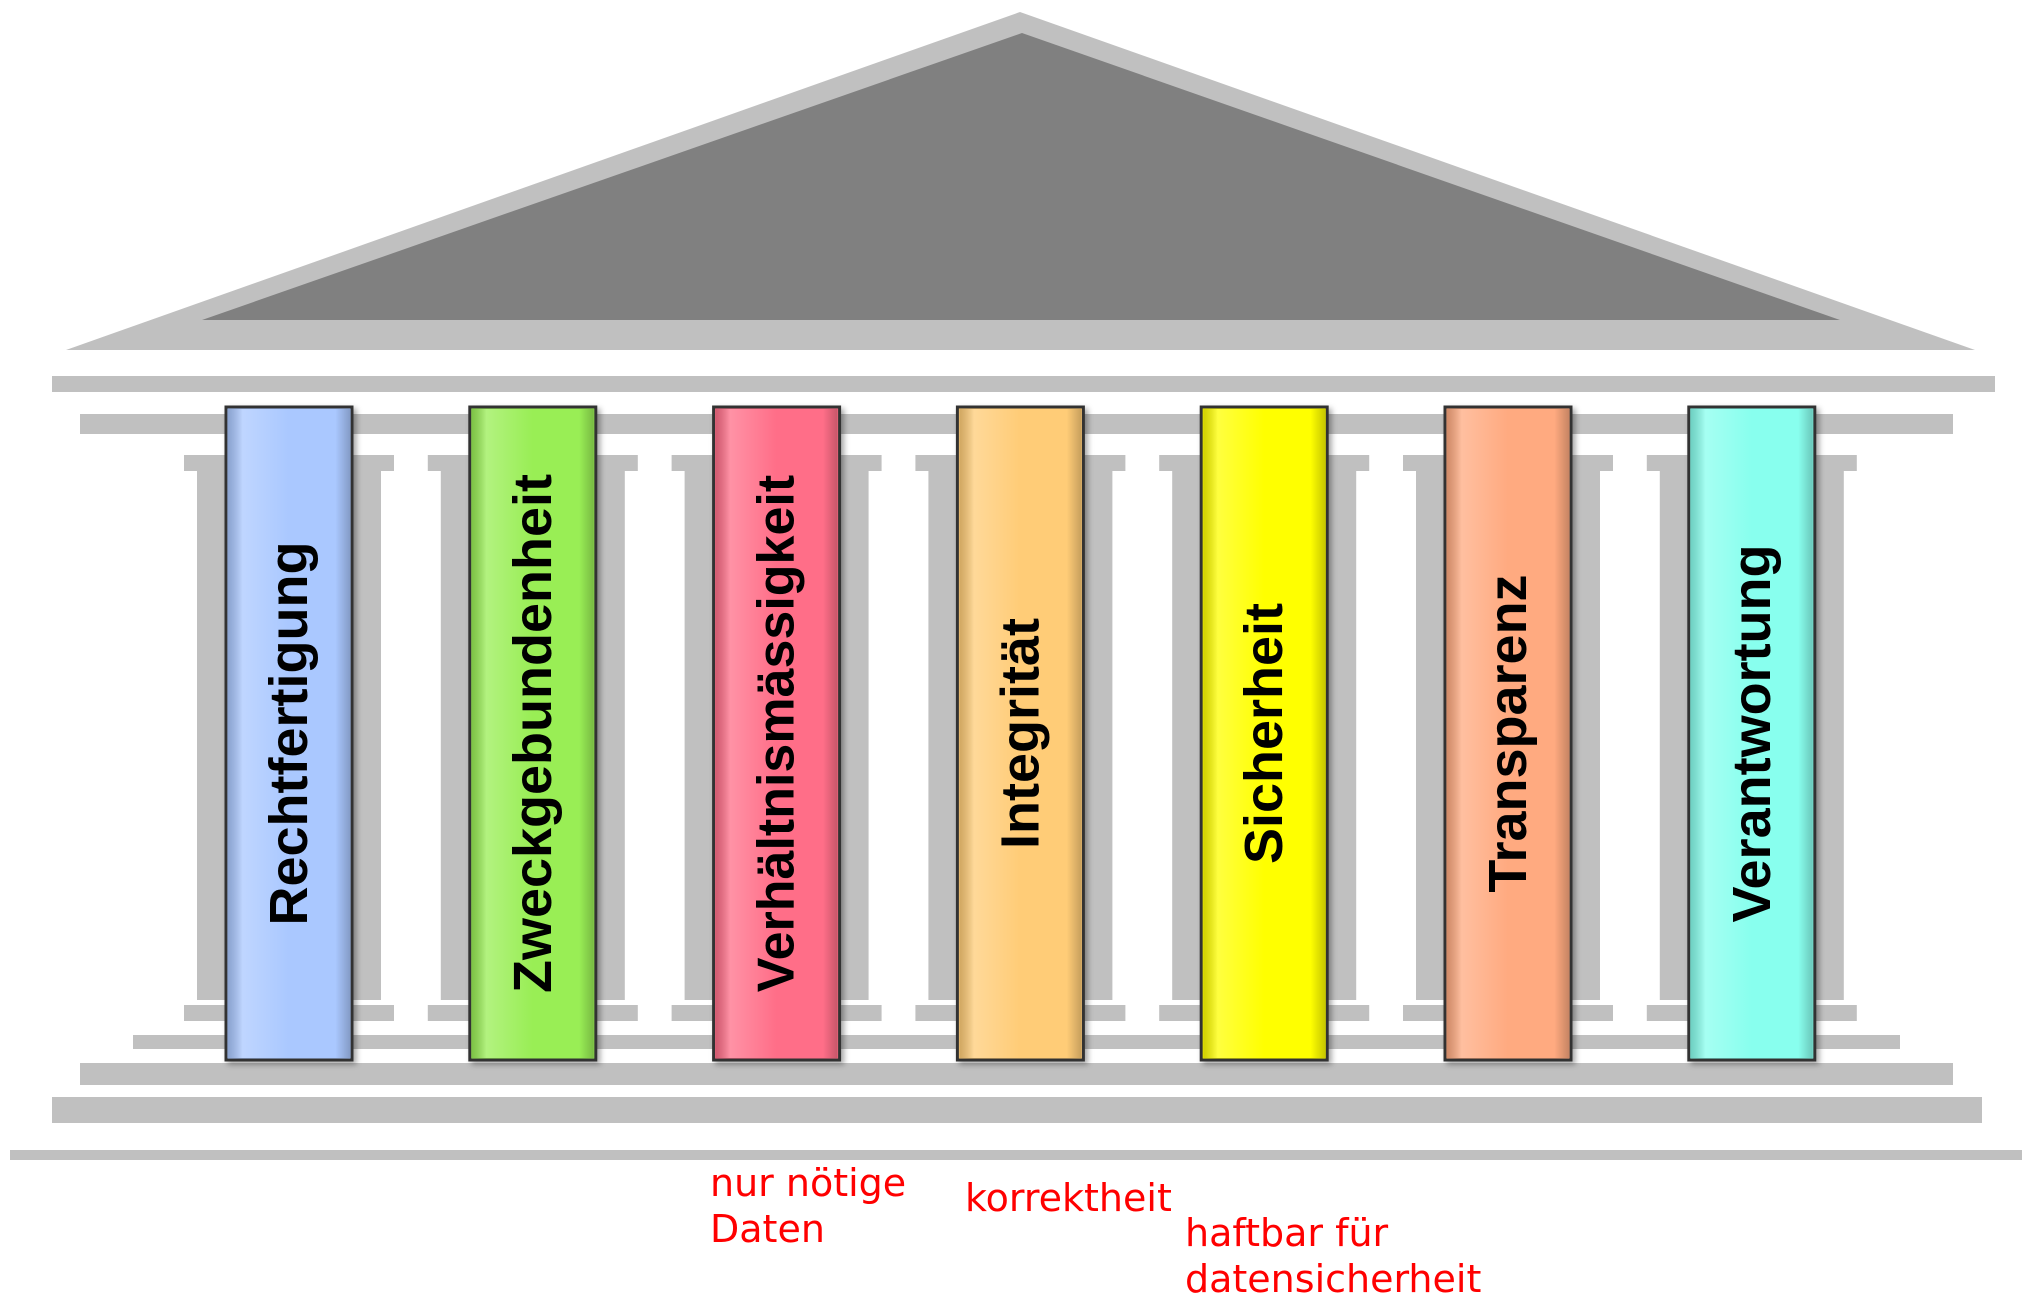  I want to click on pillar-label: Verantwortung, so click(1752, 733).